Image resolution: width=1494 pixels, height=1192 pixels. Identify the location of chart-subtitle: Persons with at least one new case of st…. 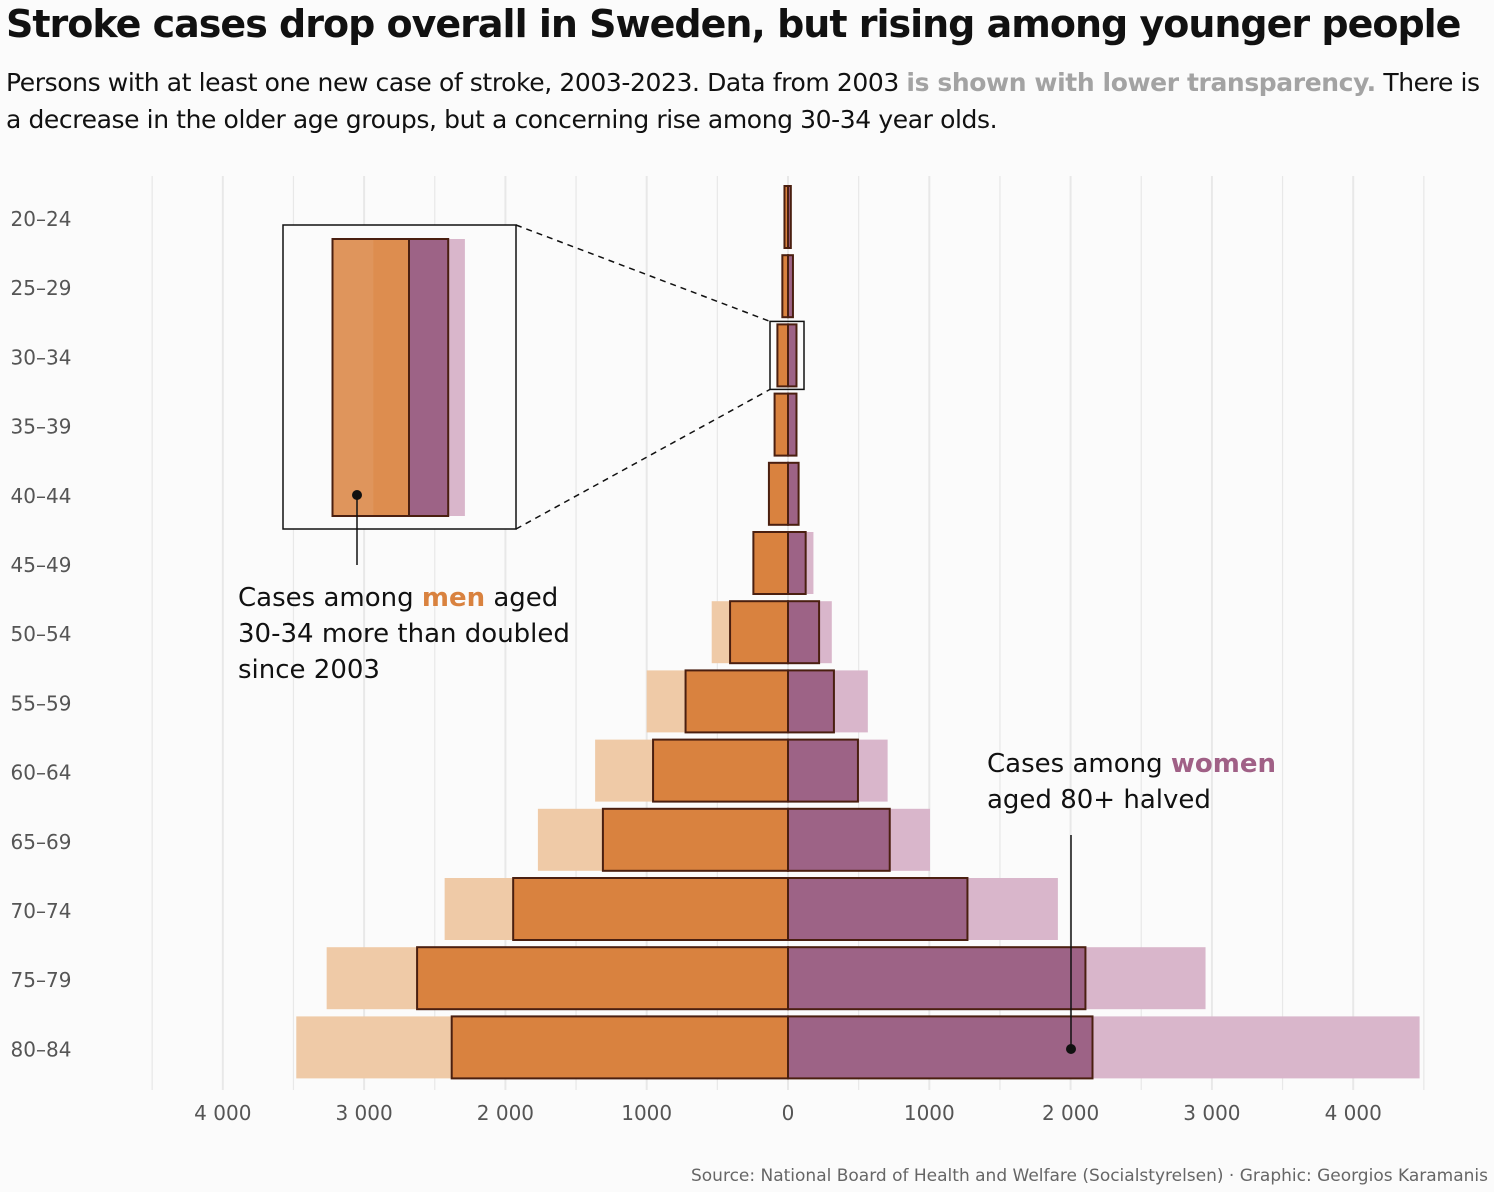
(746, 101).